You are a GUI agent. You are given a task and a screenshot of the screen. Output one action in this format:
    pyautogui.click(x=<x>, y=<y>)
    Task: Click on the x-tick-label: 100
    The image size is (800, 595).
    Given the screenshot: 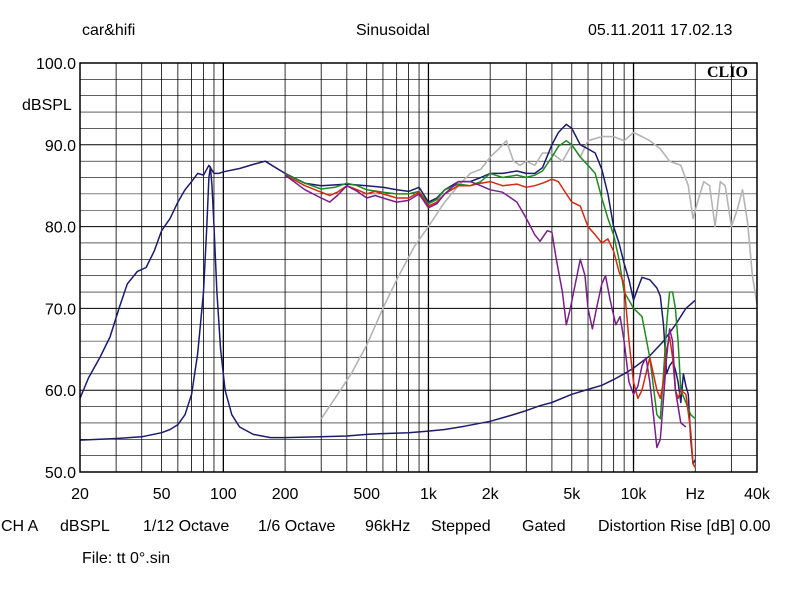 What is the action you would take?
    pyautogui.click(x=223, y=494)
    